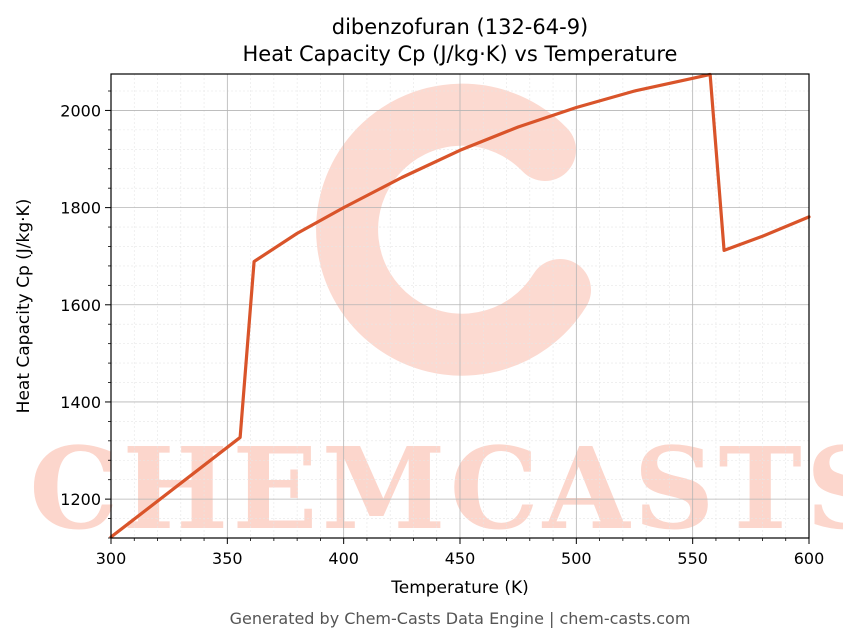 This screenshot has height=644, width=843. Describe the element at coordinates (576, 558) in the screenshot. I see `x-tick-label: 500` at that location.